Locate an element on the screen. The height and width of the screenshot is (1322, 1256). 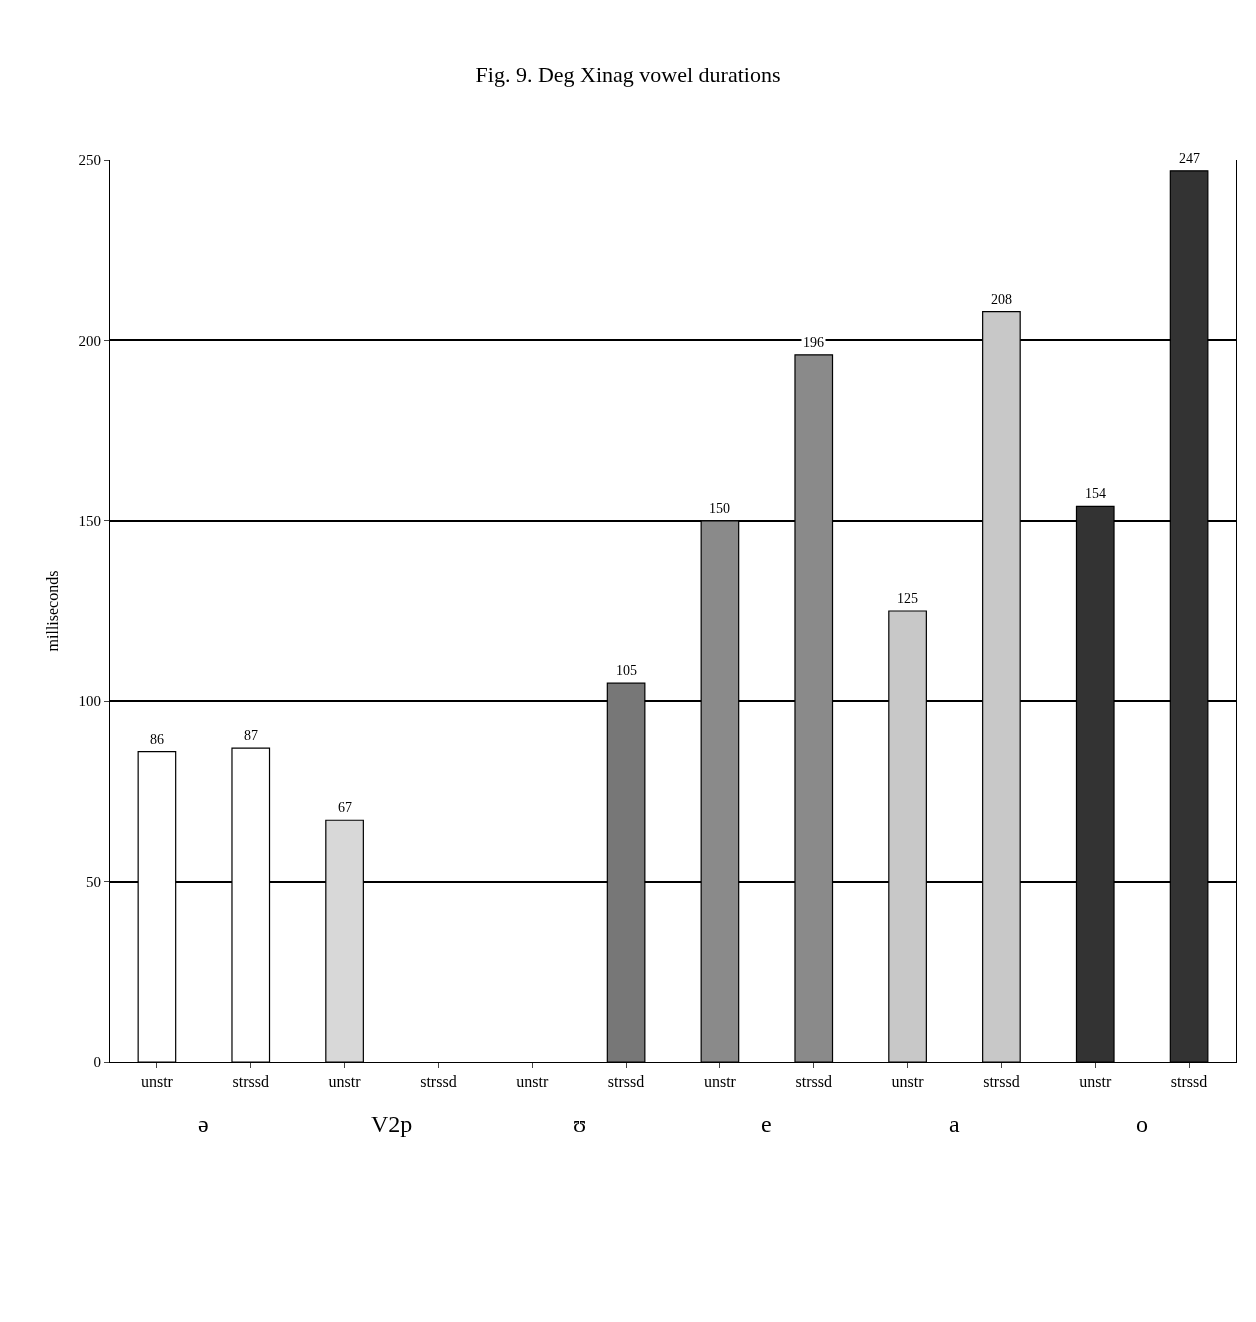
y-tick-label: 100 is located at coordinates (89, 701).